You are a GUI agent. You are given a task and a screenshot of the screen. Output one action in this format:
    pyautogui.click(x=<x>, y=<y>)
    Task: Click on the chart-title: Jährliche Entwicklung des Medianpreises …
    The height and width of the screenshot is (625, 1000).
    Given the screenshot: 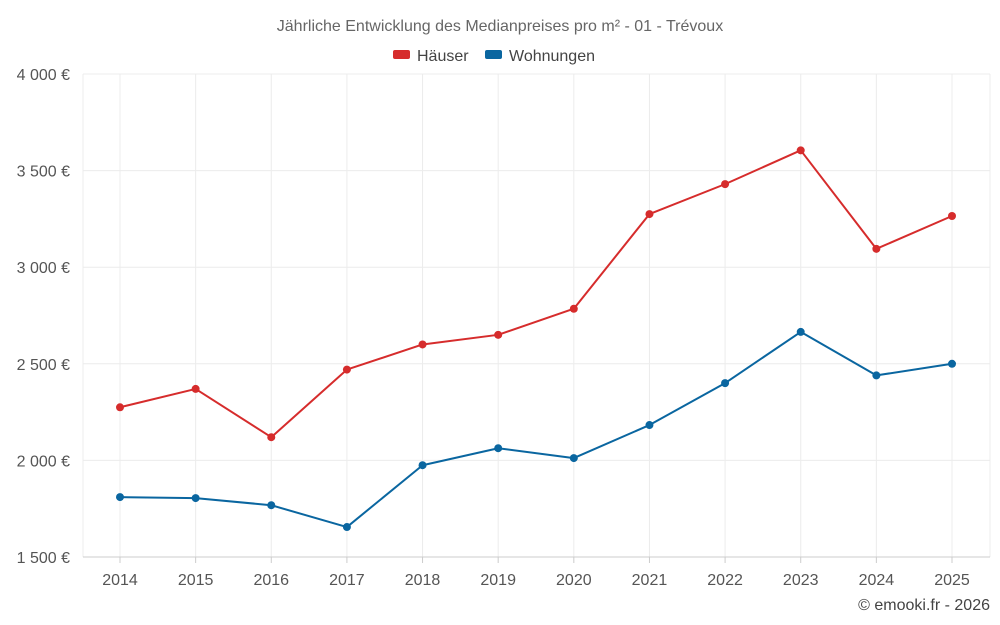 What is the action you would take?
    pyautogui.click(x=500, y=26)
    